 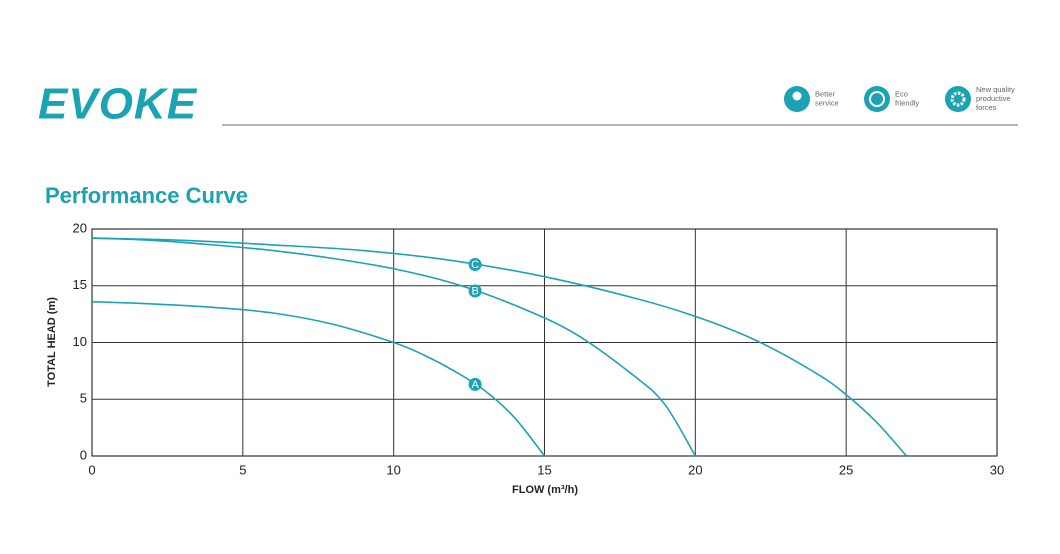 I want to click on badge: Better service, so click(x=811, y=99).